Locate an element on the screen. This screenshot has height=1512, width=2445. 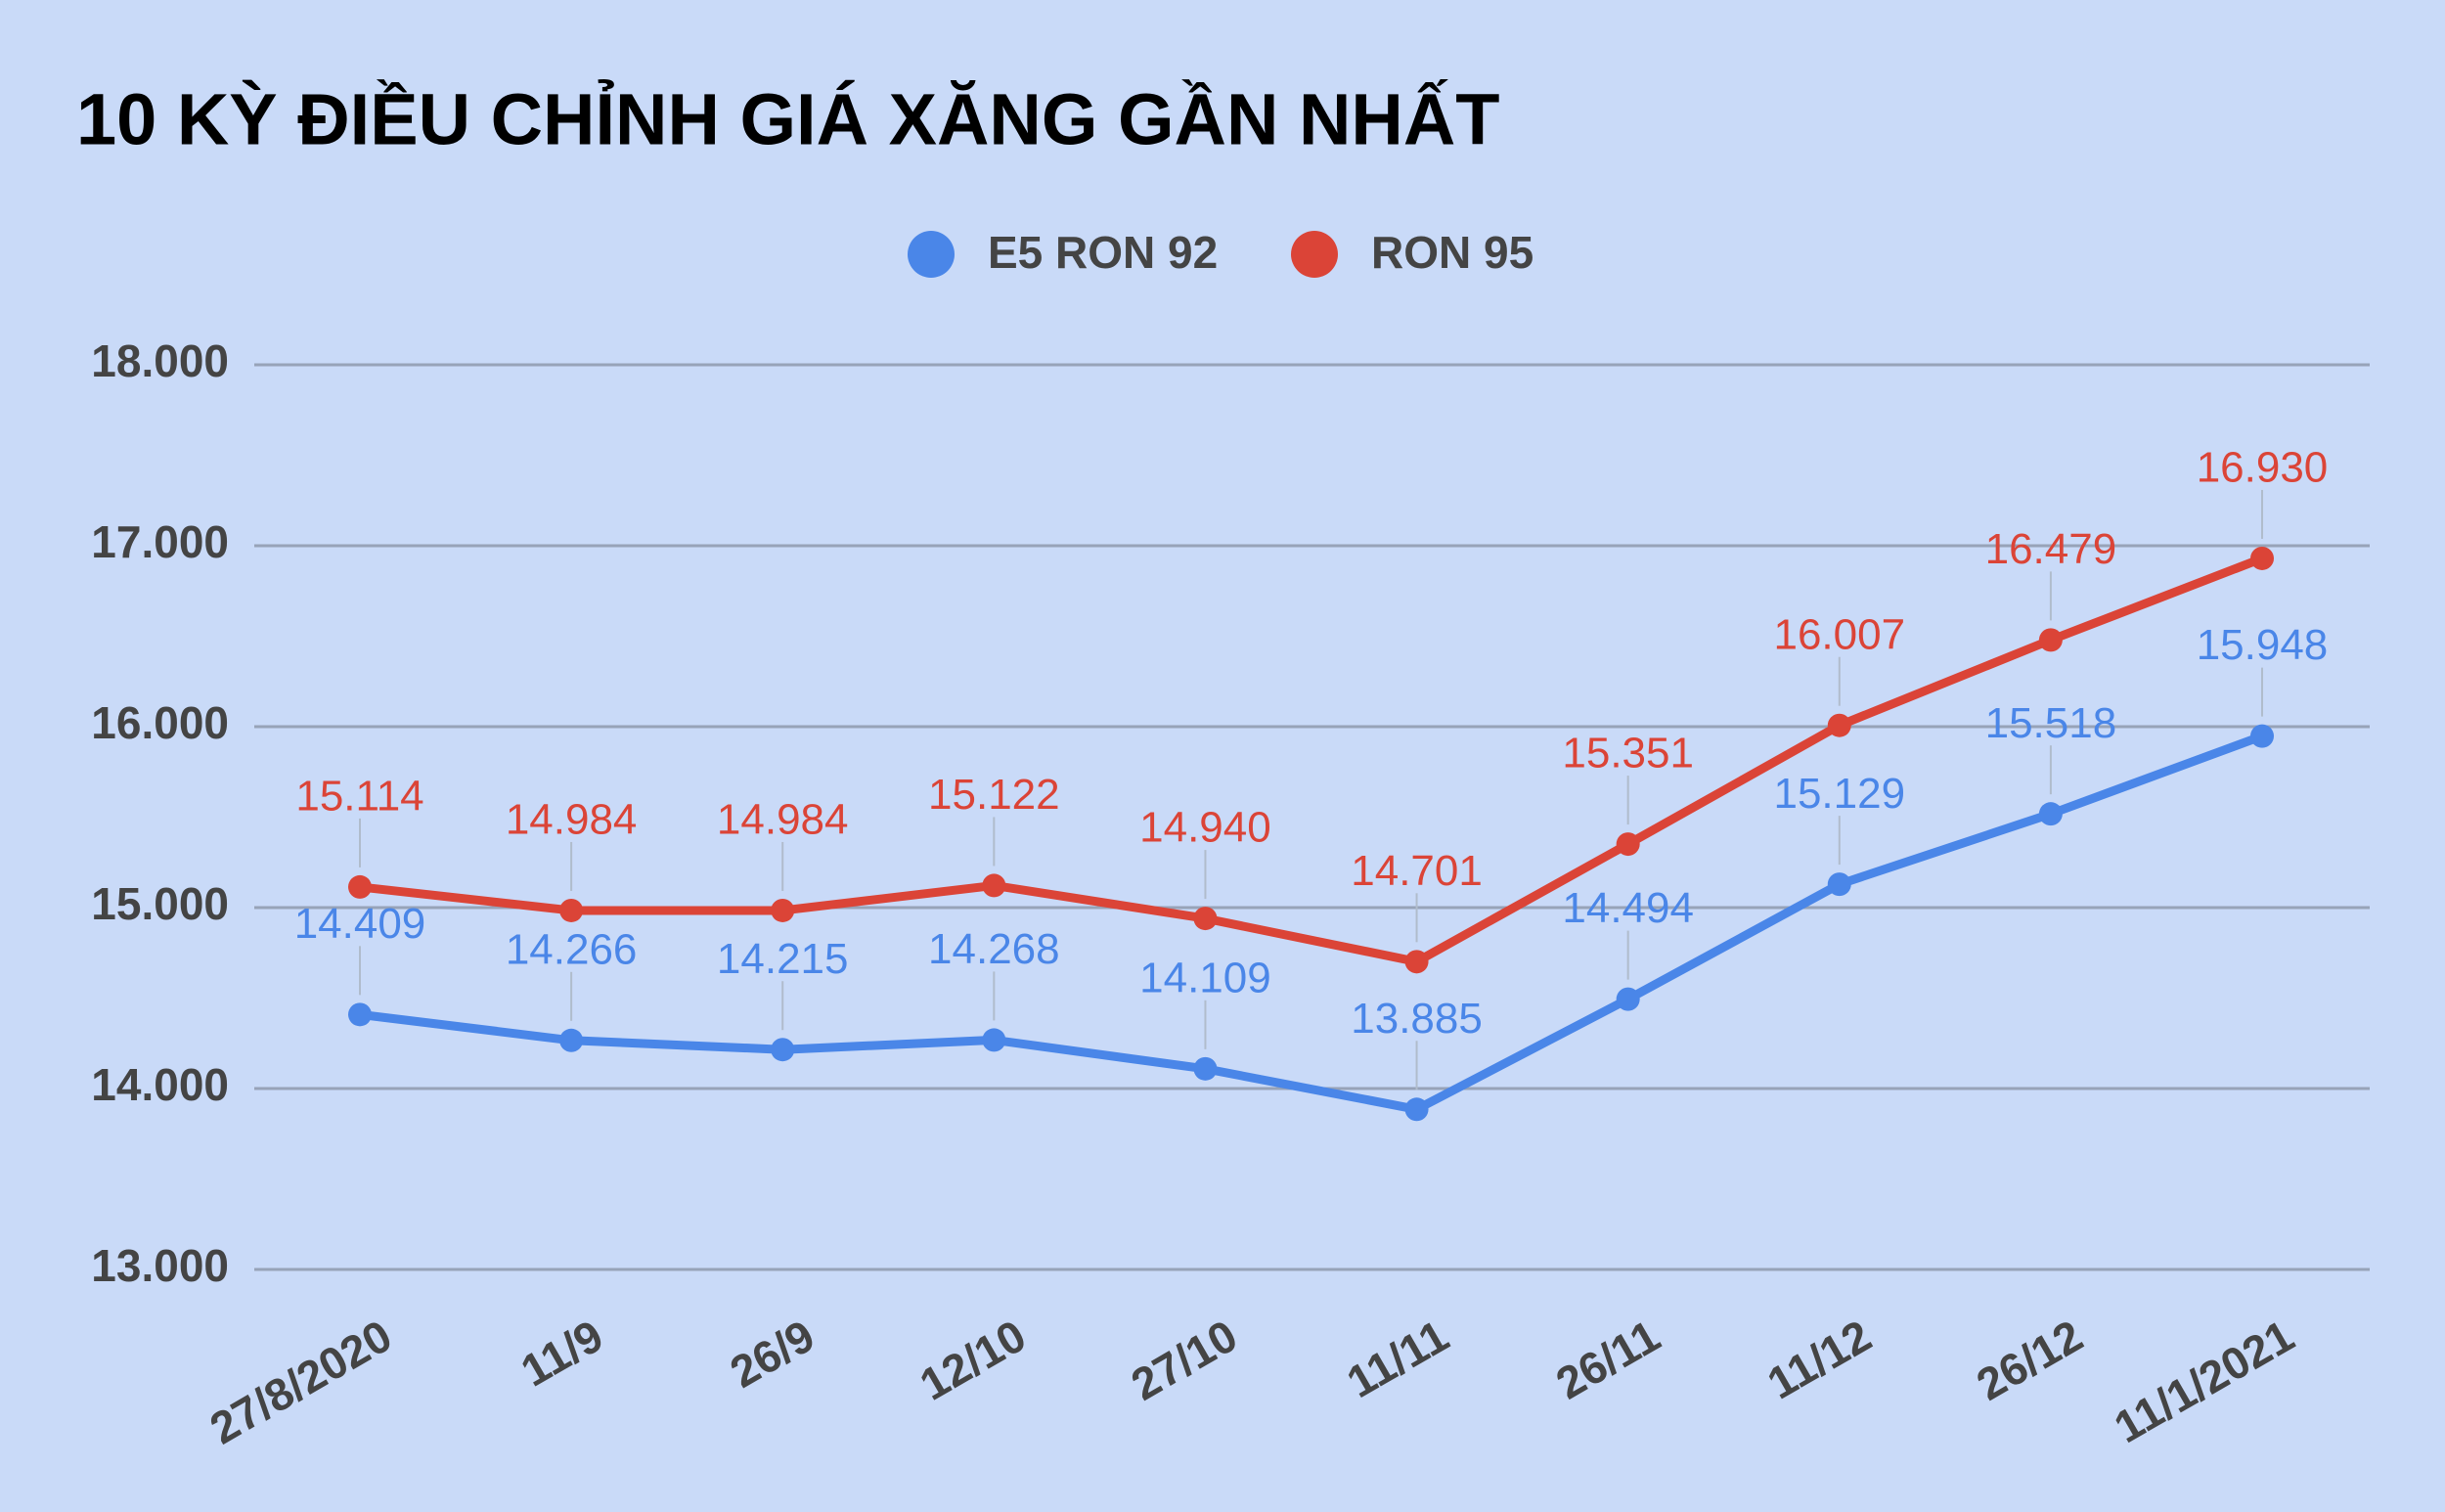
data-label: 14.215 is located at coordinates (783, 959).